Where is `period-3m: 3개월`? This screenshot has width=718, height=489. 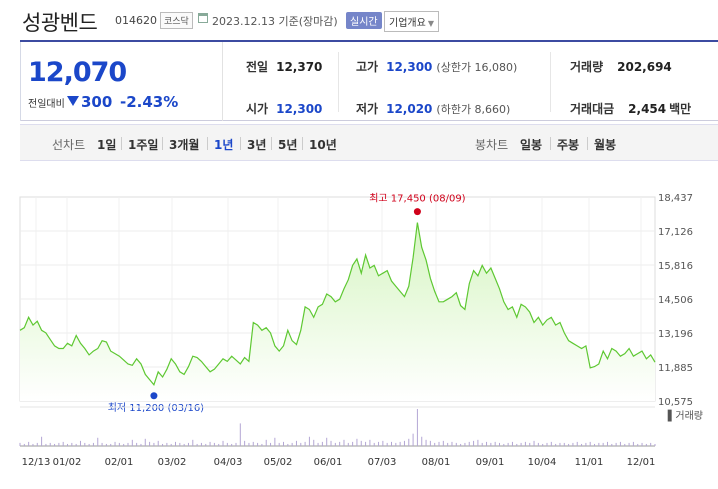 period-3m: 3개월 is located at coordinates (184, 145).